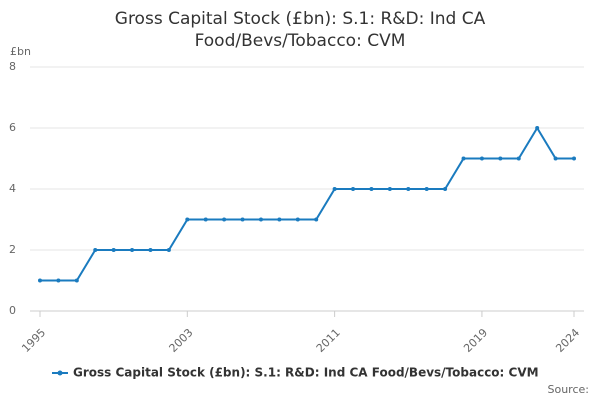  What do you see at coordinates (12, 188) in the screenshot?
I see `y-tick-label: 4` at bounding box center [12, 188].